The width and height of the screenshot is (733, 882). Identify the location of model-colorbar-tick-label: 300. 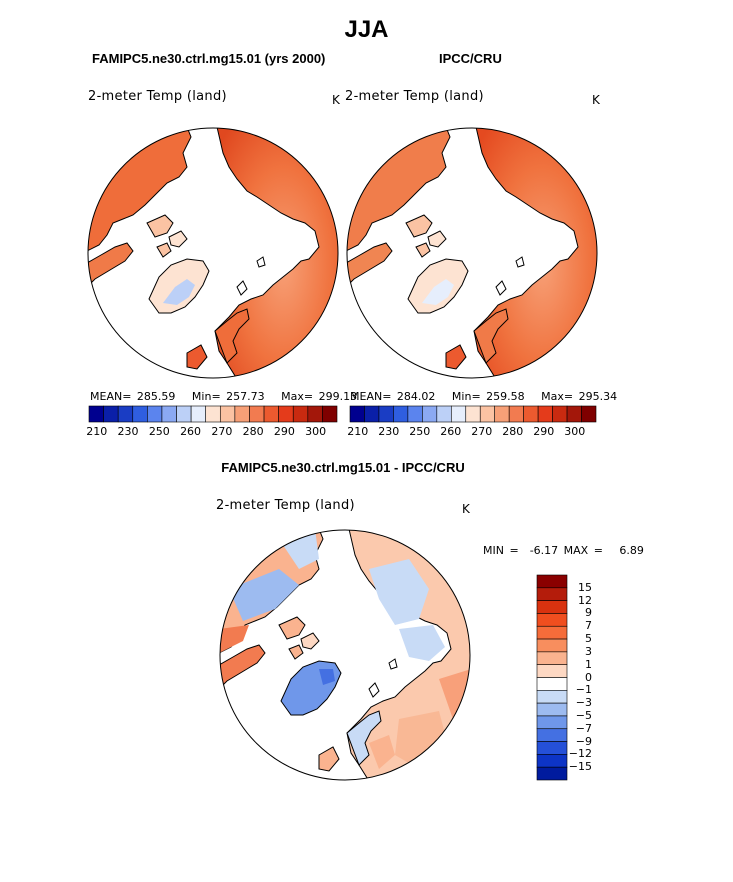
(316, 431).